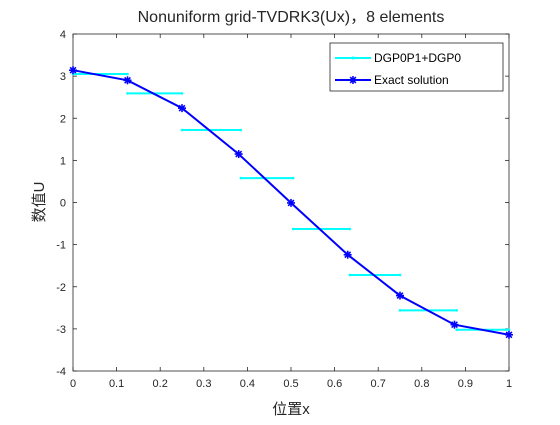  I want to click on y-axis-label: 数值U, so click(39, 202).